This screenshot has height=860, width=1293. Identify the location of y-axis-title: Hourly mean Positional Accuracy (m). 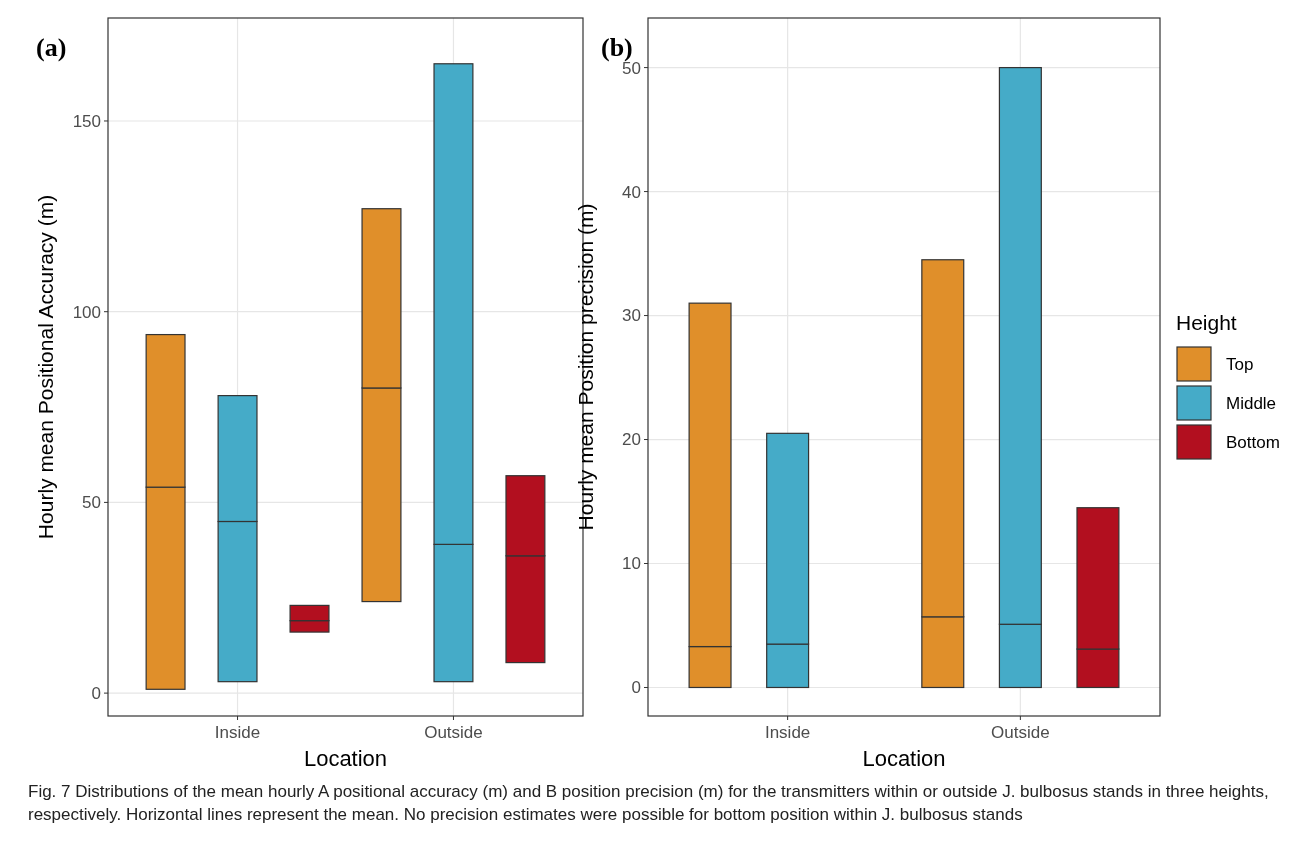
(45, 367).